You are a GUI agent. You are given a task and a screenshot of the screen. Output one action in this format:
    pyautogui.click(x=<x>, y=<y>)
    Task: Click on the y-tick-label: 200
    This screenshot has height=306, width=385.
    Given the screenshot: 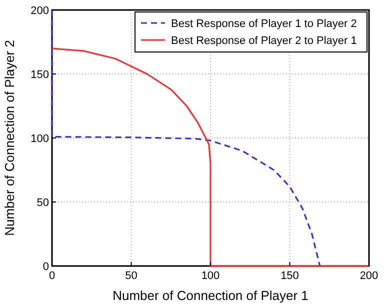 What is the action you would take?
    pyautogui.click(x=39, y=11)
    